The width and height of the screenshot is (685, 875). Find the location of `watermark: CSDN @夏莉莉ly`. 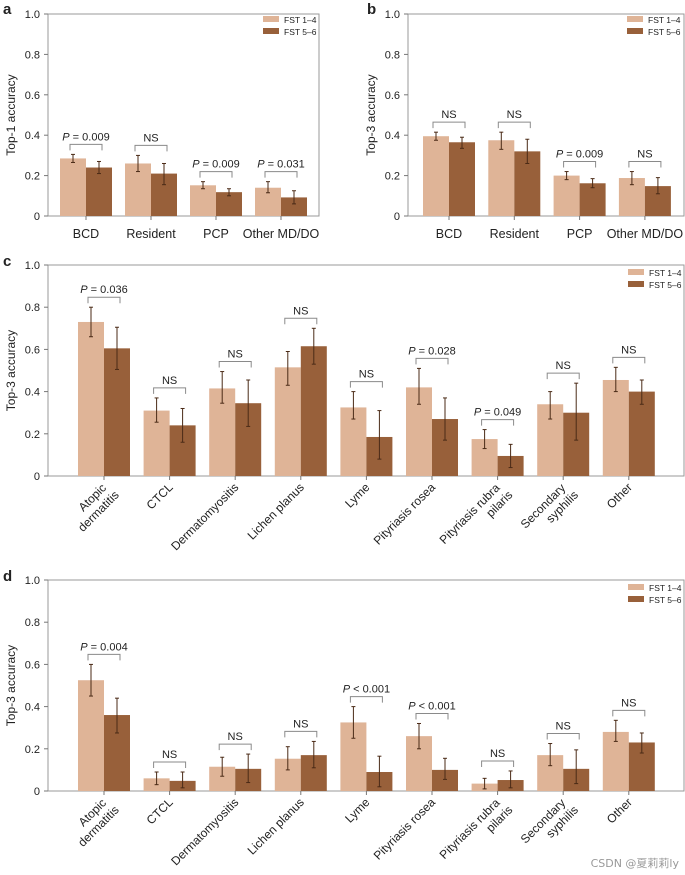

watermark: CSDN @夏莉莉ly is located at coordinates (634, 863).